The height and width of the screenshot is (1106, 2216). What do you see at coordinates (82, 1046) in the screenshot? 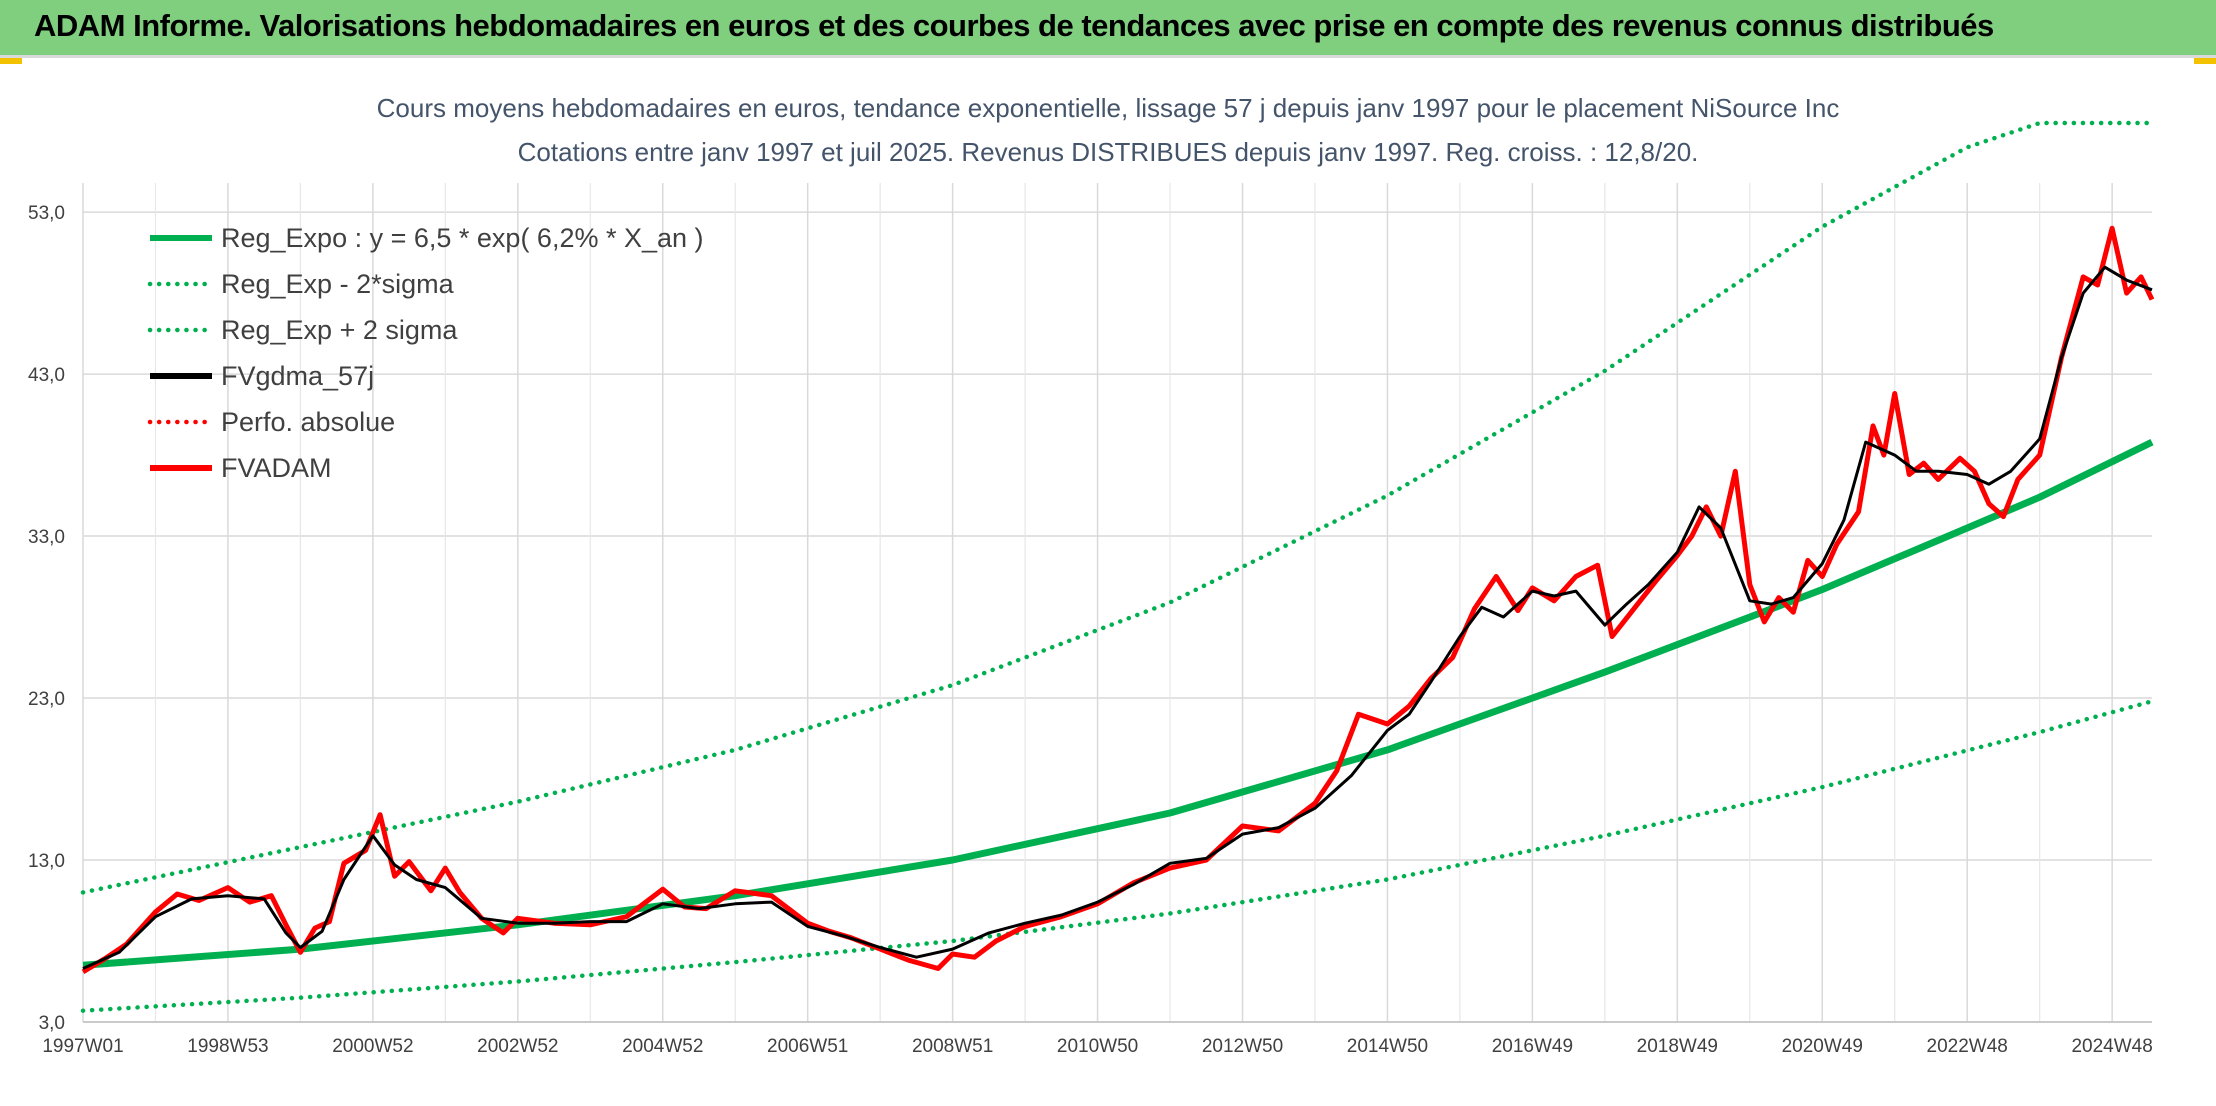
I see `x-tick-label: 1997W01` at bounding box center [82, 1046].